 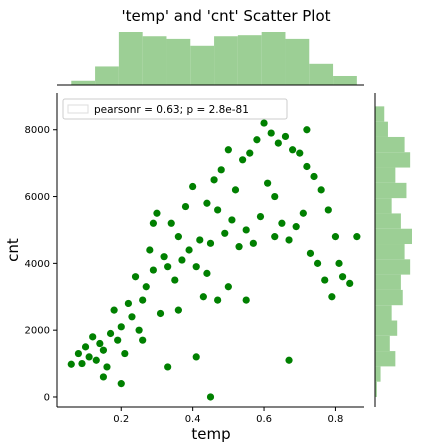 I want to click on y-axis-label: cnt, so click(x=13, y=250).